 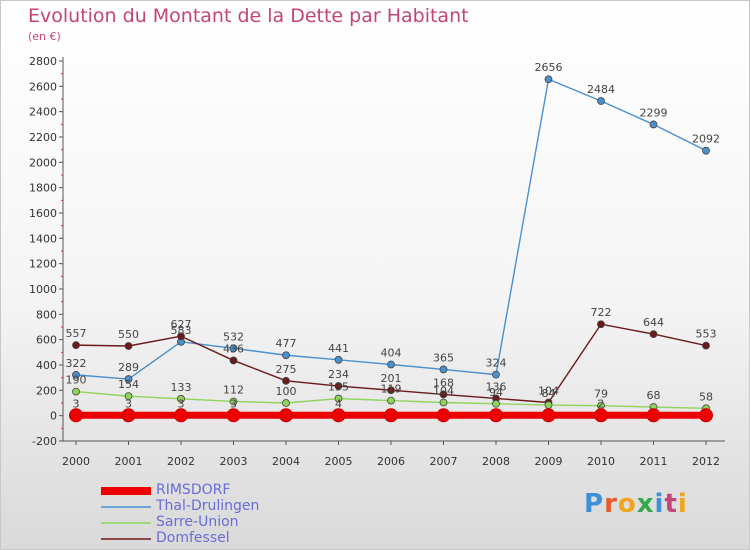 I want to click on y-tick-label: 2000, so click(x=43, y=162).